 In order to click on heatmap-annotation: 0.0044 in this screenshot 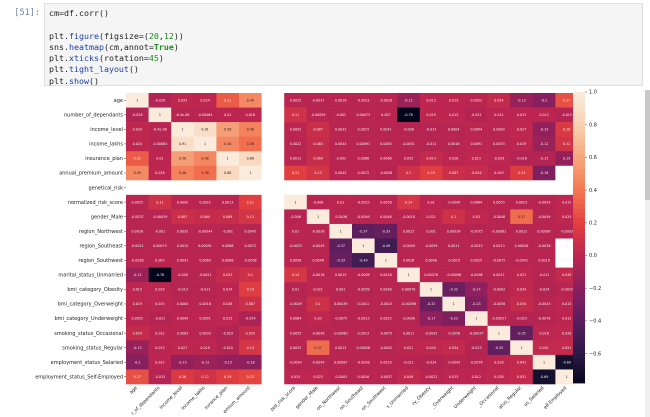, I will do `click(341, 144)`.